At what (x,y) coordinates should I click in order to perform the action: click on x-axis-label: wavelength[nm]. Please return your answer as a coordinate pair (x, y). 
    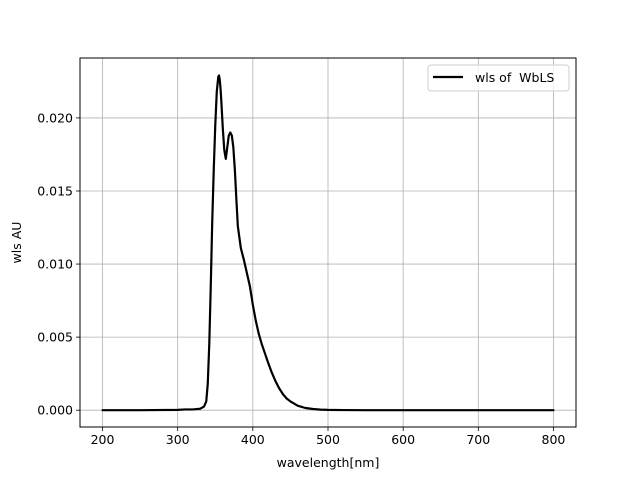
    Looking at the image, I should click on (328, 462).